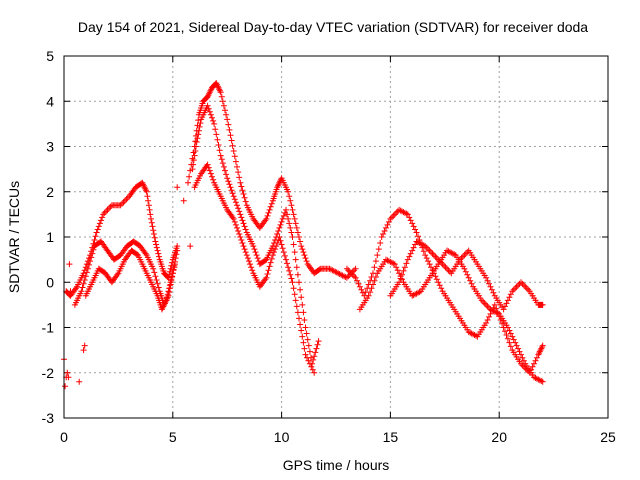 The image size is (640, 480). I want to click on y-tick-label: -1, so click(48, 328).